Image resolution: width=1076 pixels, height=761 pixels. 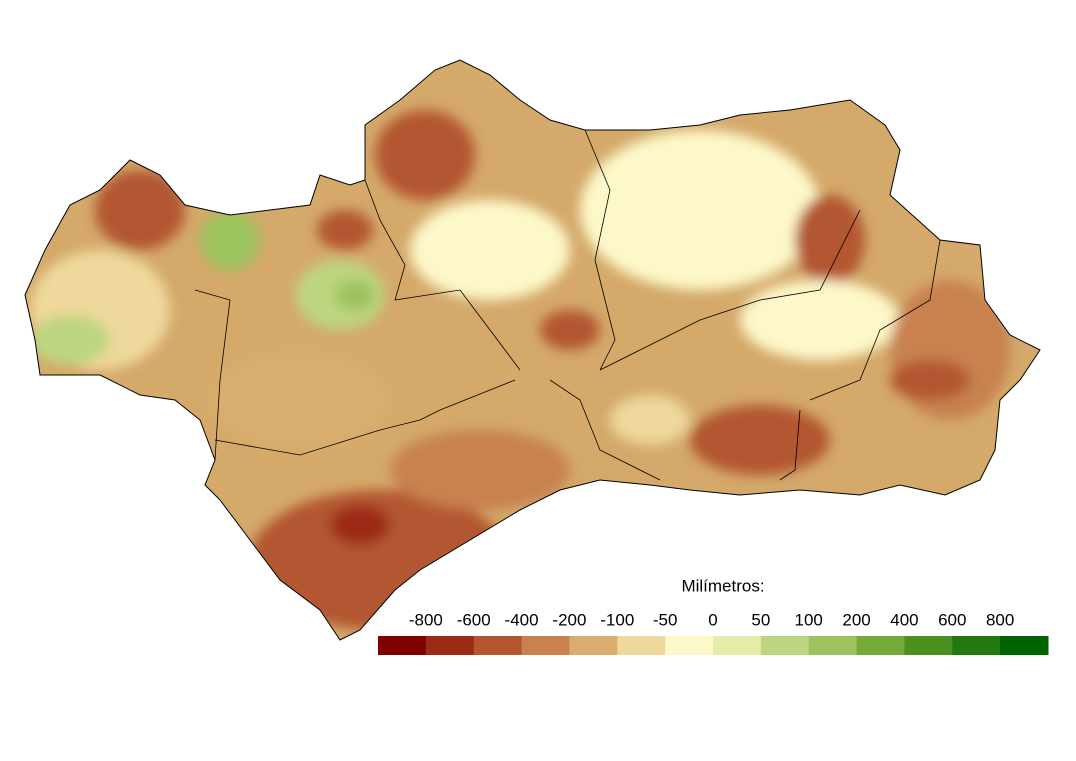 What do you see at coordinates (1000, 619) in the screenshot?
I see `legend-label: 800` at bounding box center [1000, 619].